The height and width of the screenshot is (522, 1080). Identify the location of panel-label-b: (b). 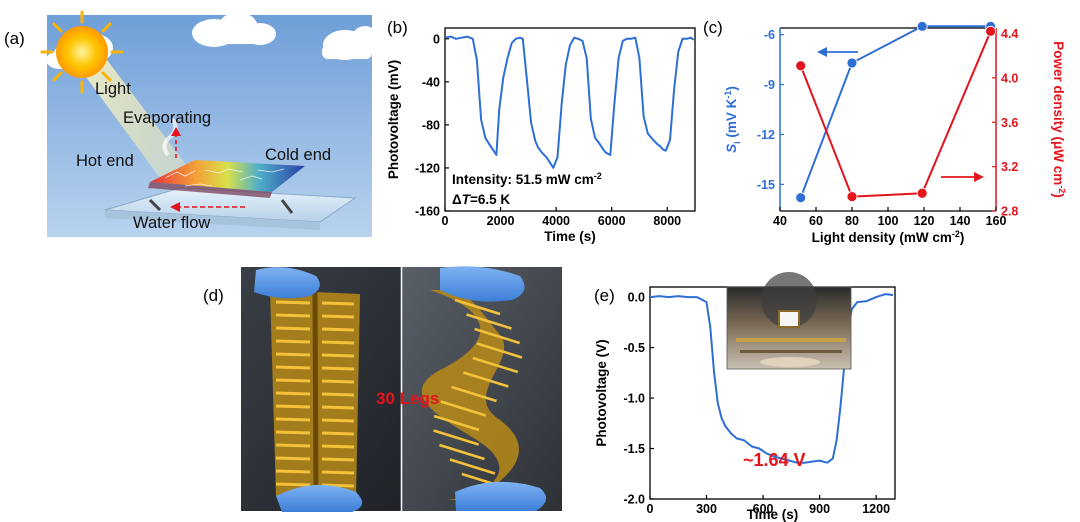
(397, 27).